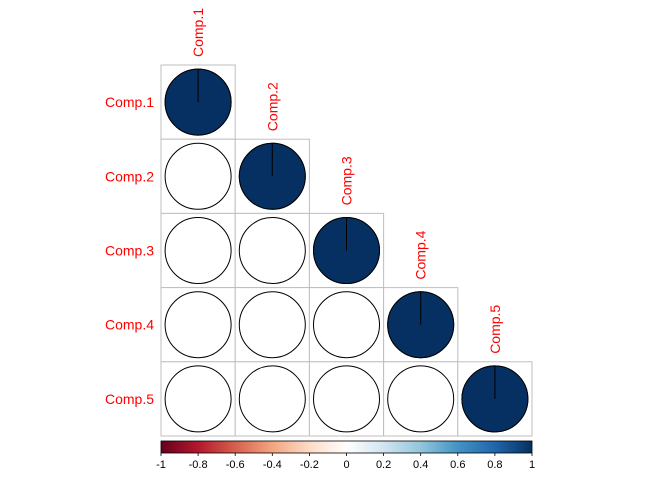 This screenshot has height=480, width=672. Describe the element at coordinates (345, 455) in the screenshot. I see `colorbar: -1 -0.8 -0.6 -0.4 -0.2 0 0.2 0.4 0.6 0.8 1` at that location.